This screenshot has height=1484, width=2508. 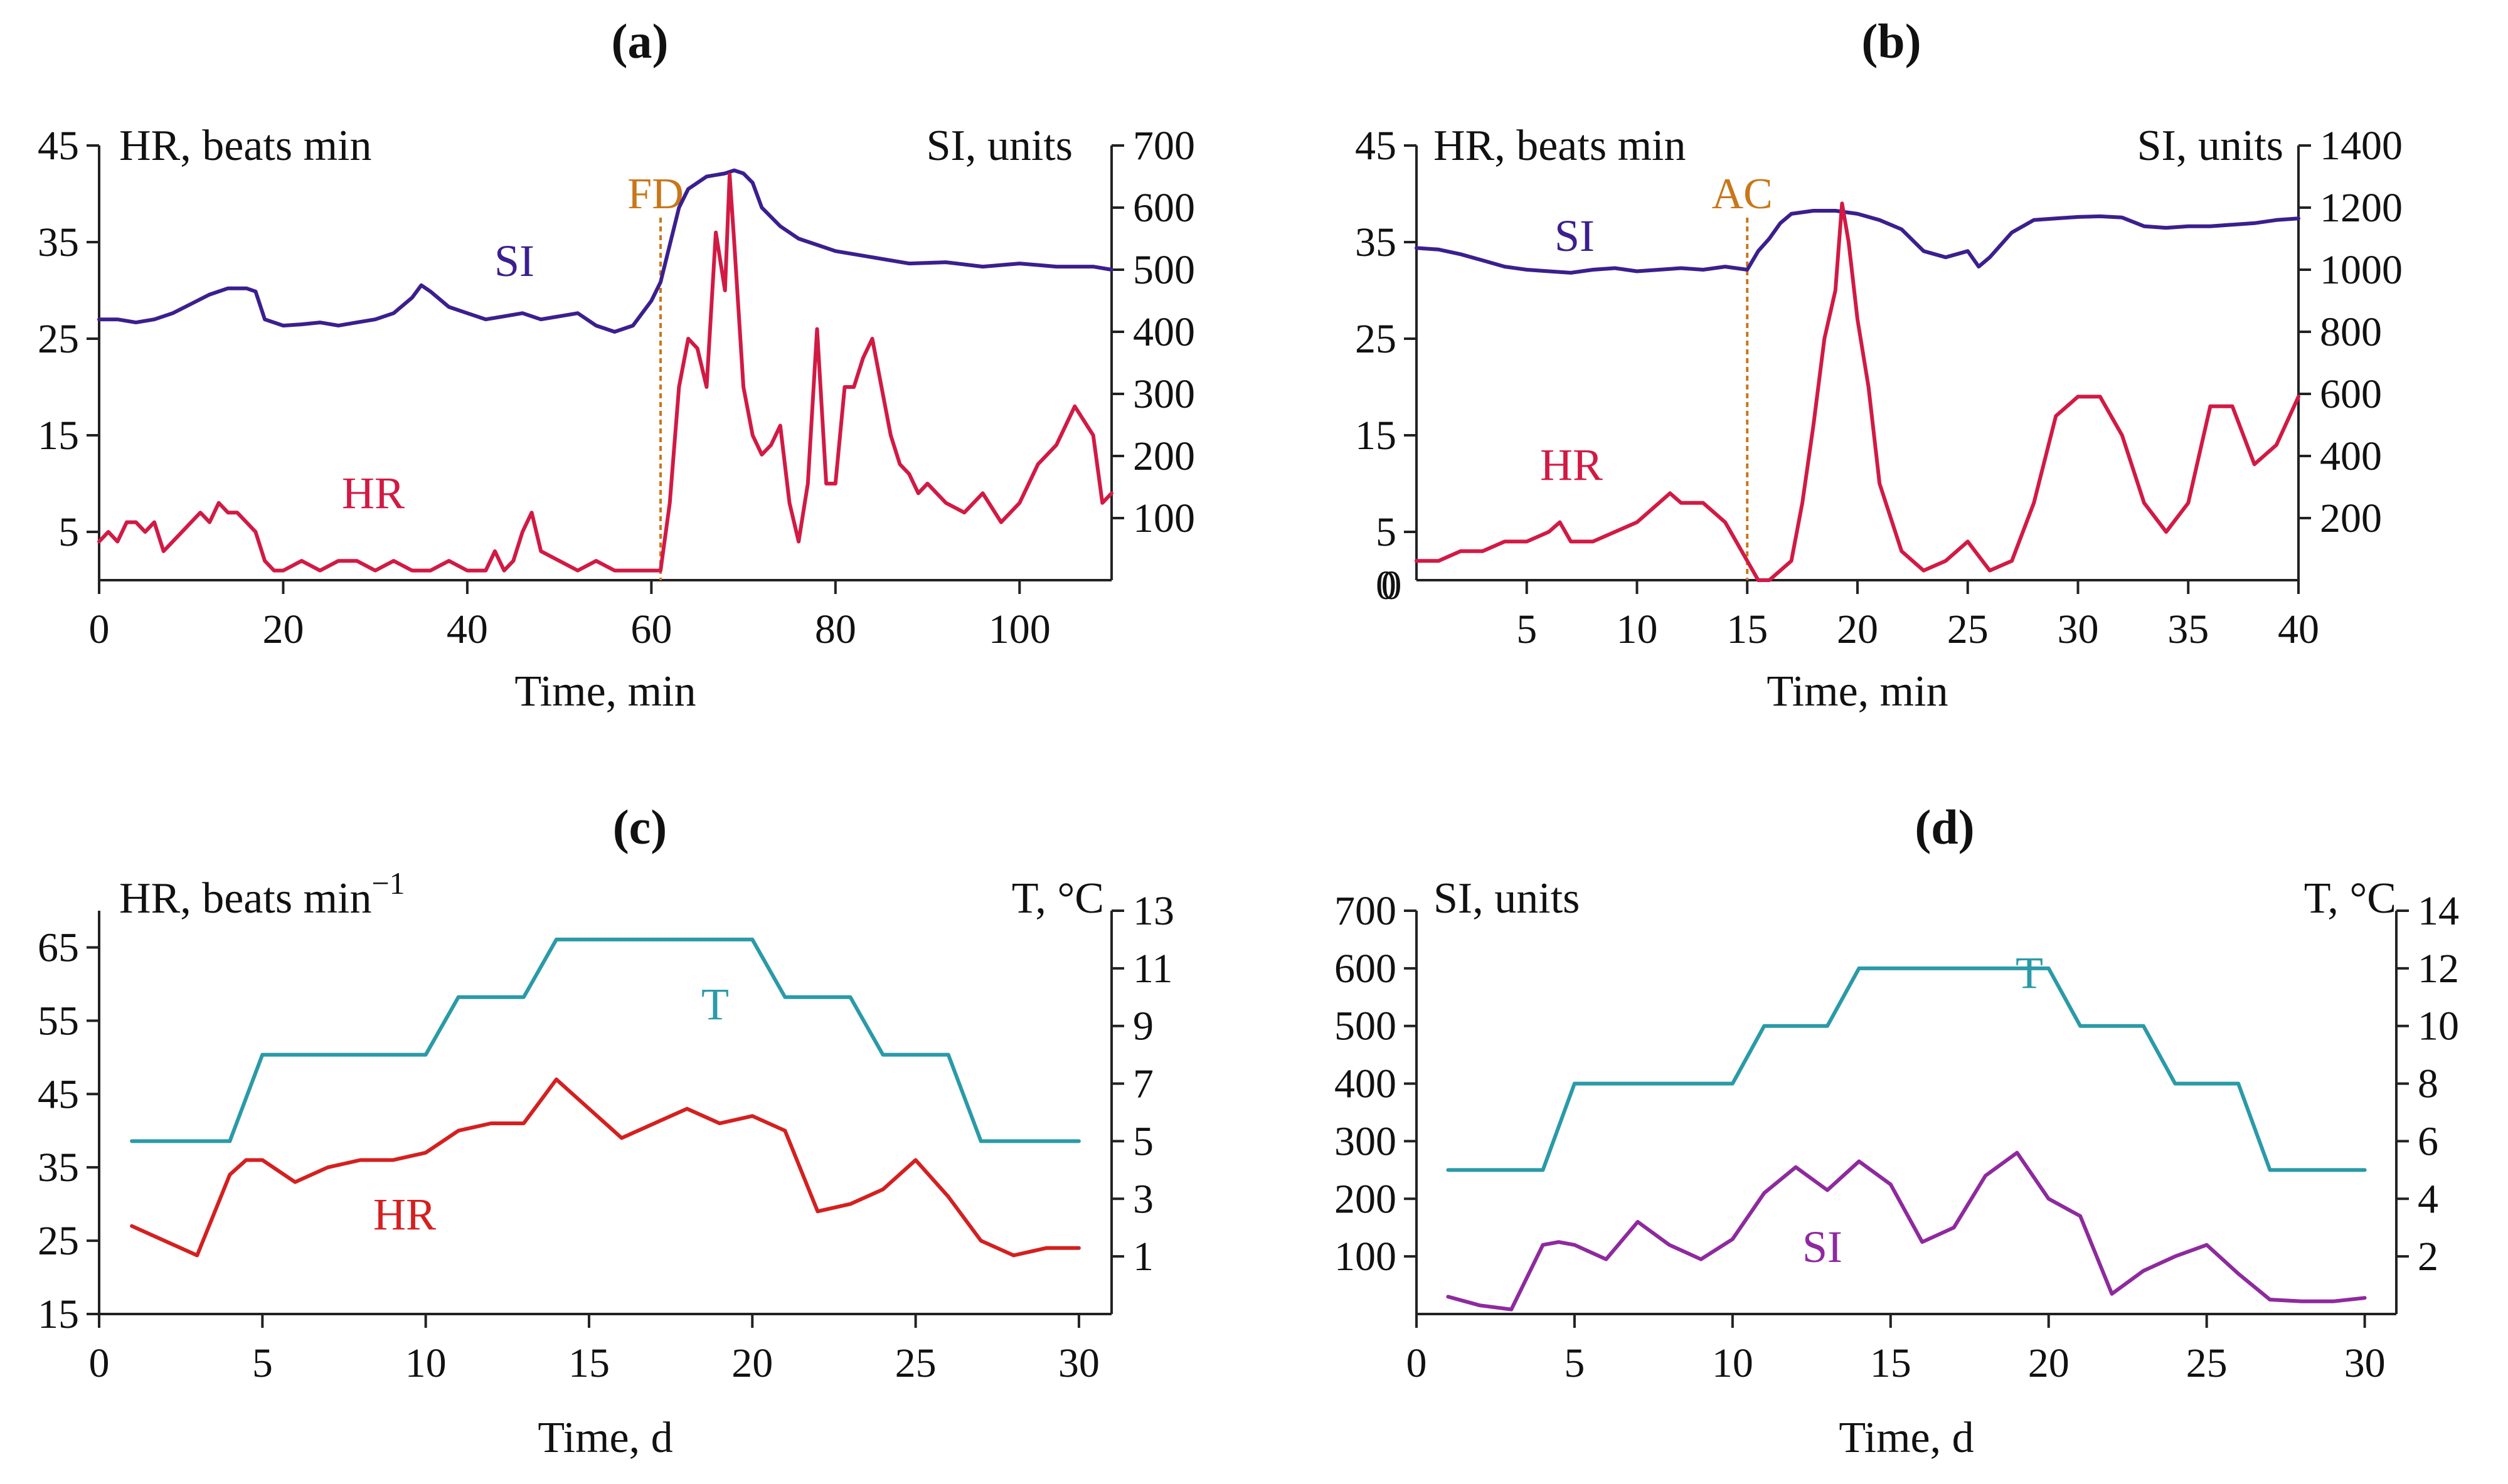 I want to click on y-right-tick-label: 11, so click(x=1153, y=969).